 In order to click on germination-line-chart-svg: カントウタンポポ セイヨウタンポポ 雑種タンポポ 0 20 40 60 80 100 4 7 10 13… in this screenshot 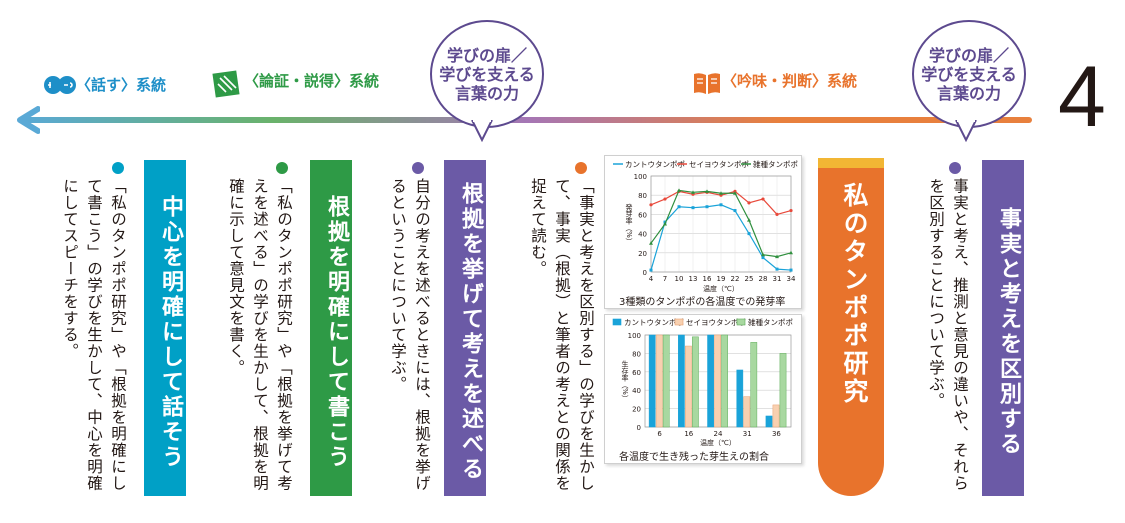, I will do `click(705, 226)`.